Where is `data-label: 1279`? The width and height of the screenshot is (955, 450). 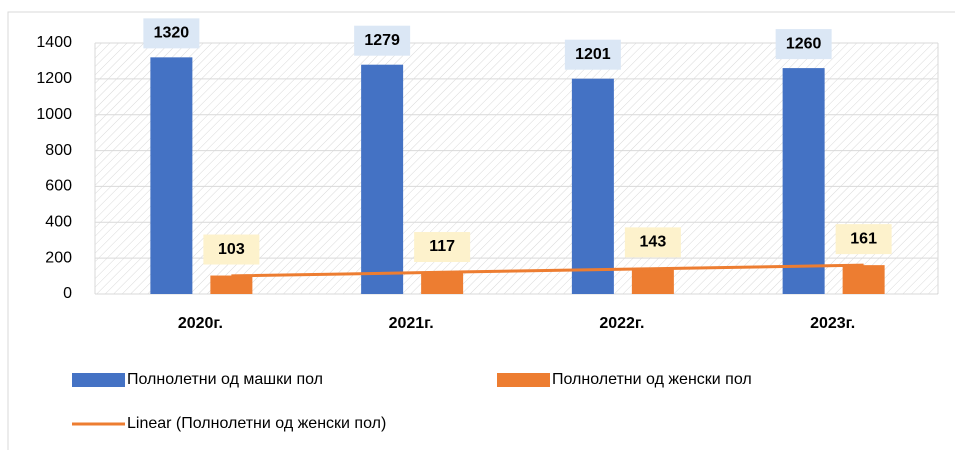
data-label: 1279 is located at coordinates (382, 40).